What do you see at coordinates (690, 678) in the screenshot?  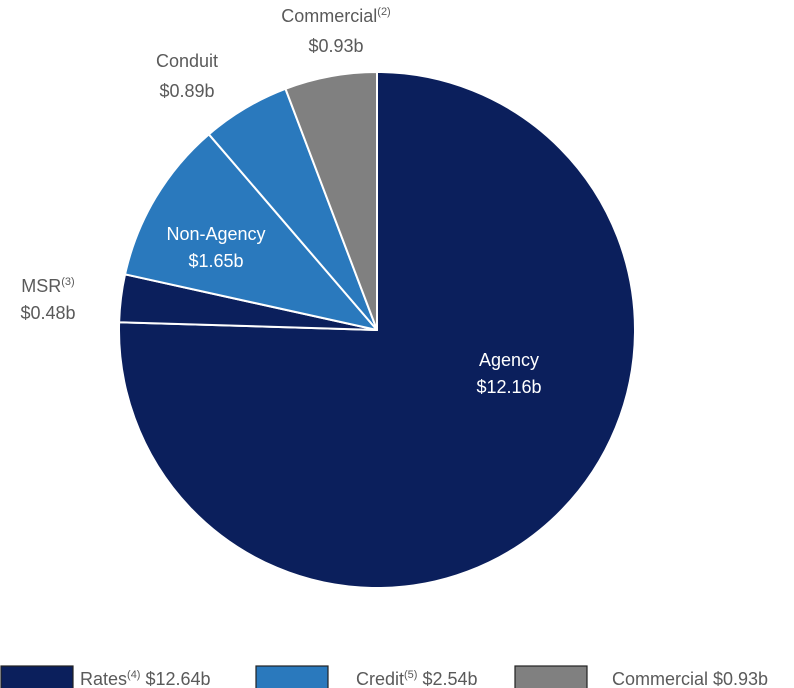 I see `legend-label-commercial: Commercial $0.93b` at bounding box center [690, 678].